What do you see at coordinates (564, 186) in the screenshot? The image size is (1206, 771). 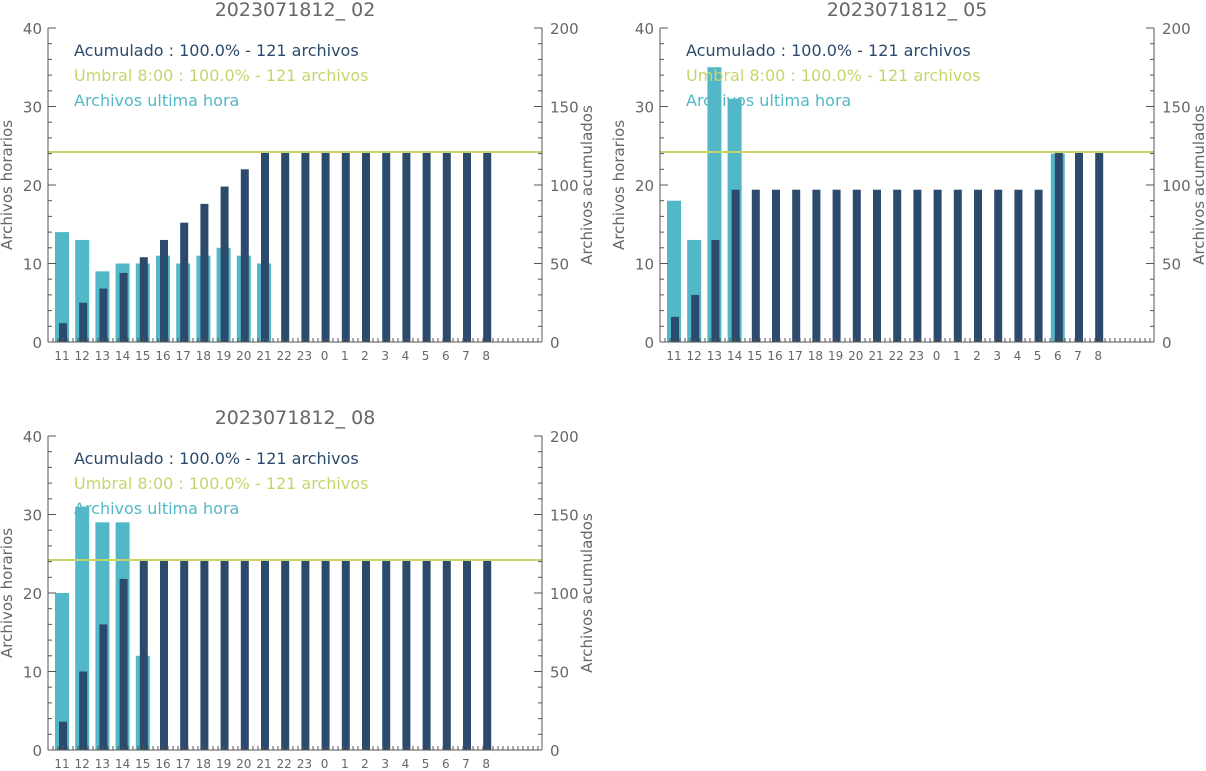 I see `right-tick-label: 100` at bounding box center [564, 186].